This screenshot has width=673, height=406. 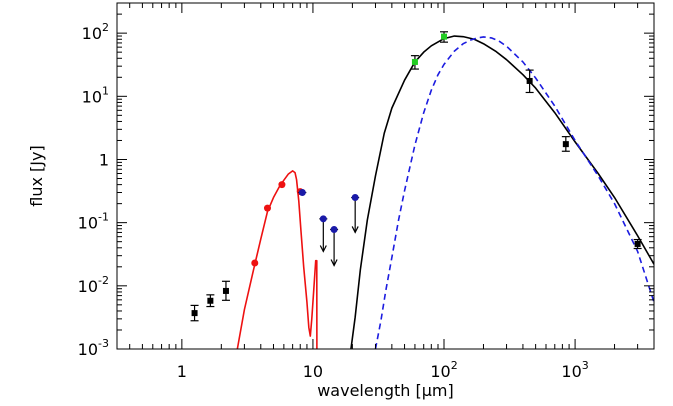 I want to click on y-axis-label: flux [Jy], so click(x=36, y=175).